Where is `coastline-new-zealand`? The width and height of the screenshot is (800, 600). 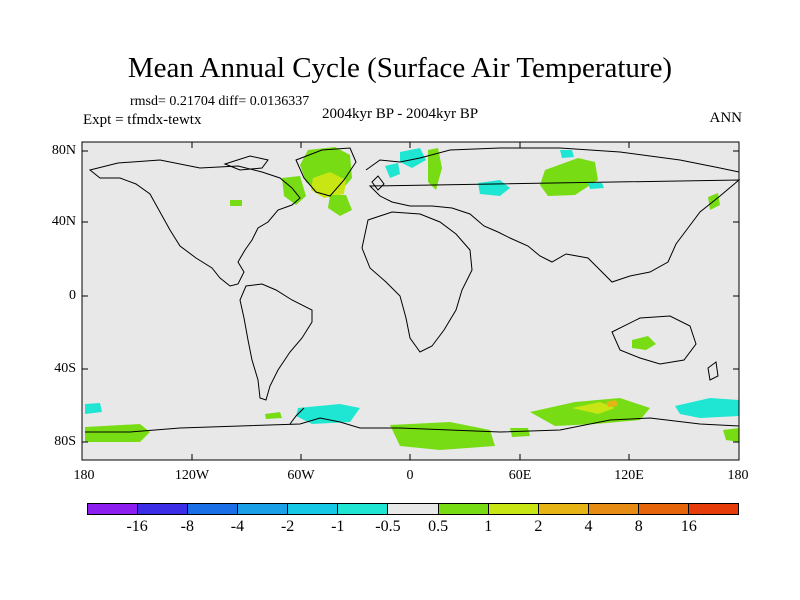 coastline-new-zealand is located at coordinates (713, 371).